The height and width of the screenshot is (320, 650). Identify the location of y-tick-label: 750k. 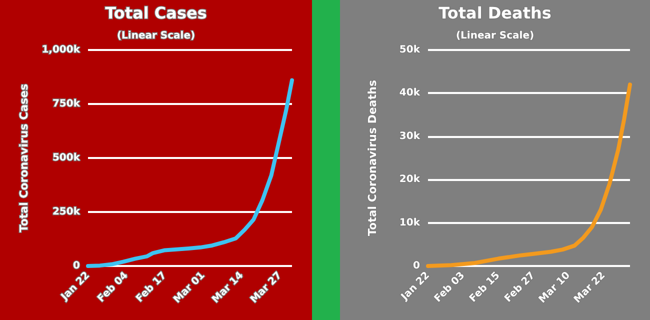
(66, 104).